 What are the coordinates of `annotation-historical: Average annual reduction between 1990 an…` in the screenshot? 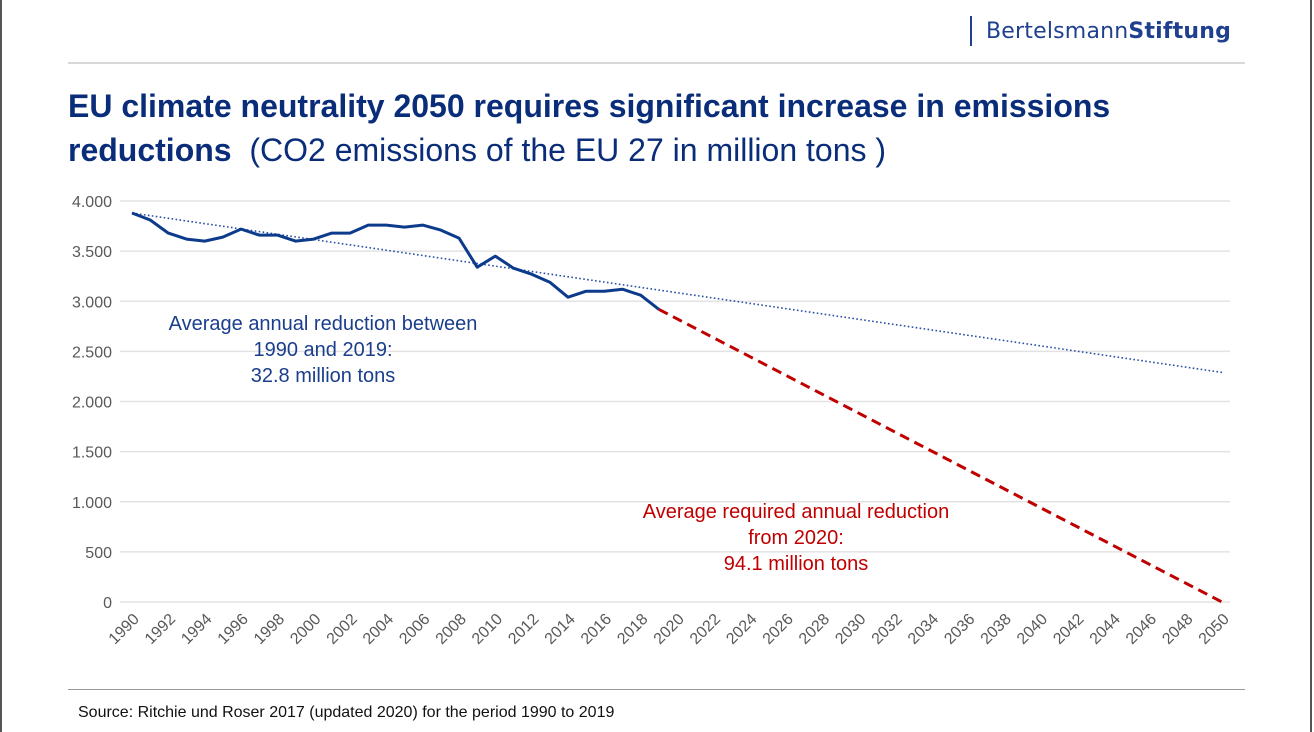 It's located at (323, 350).